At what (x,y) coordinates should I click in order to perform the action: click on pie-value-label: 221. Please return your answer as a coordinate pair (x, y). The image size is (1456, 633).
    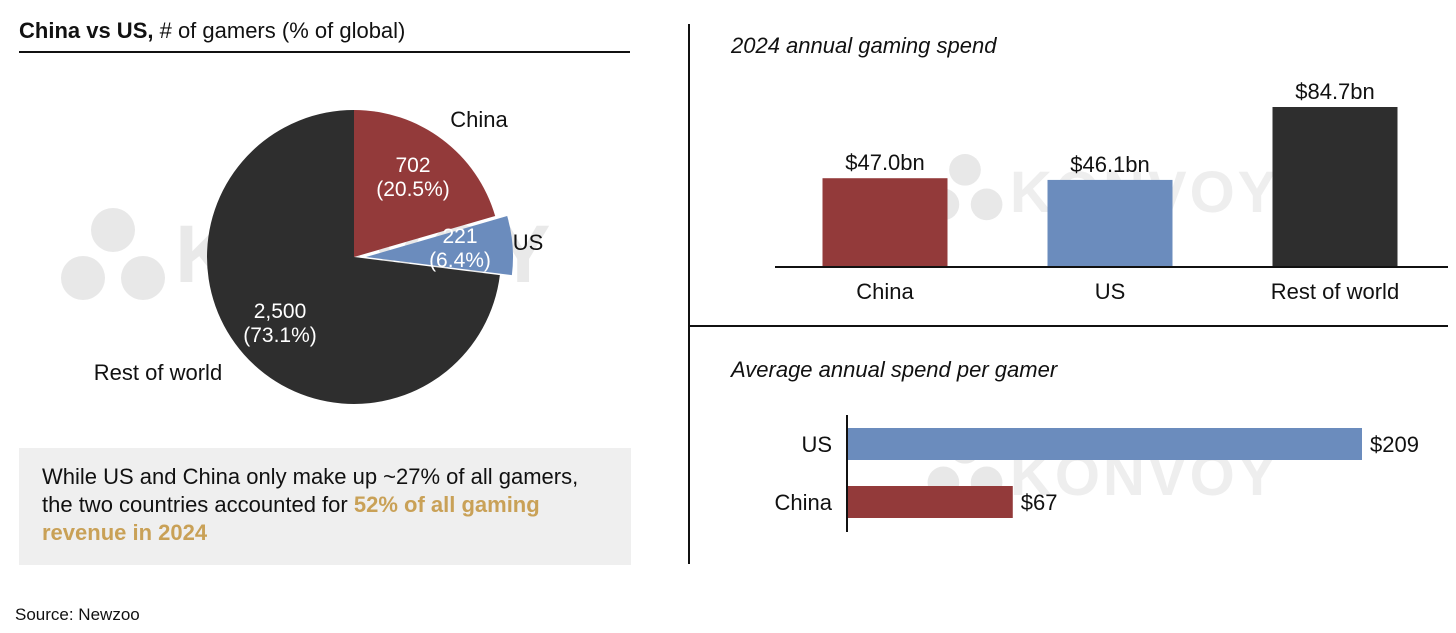
    Looking at the image, I should click on (459, 236).